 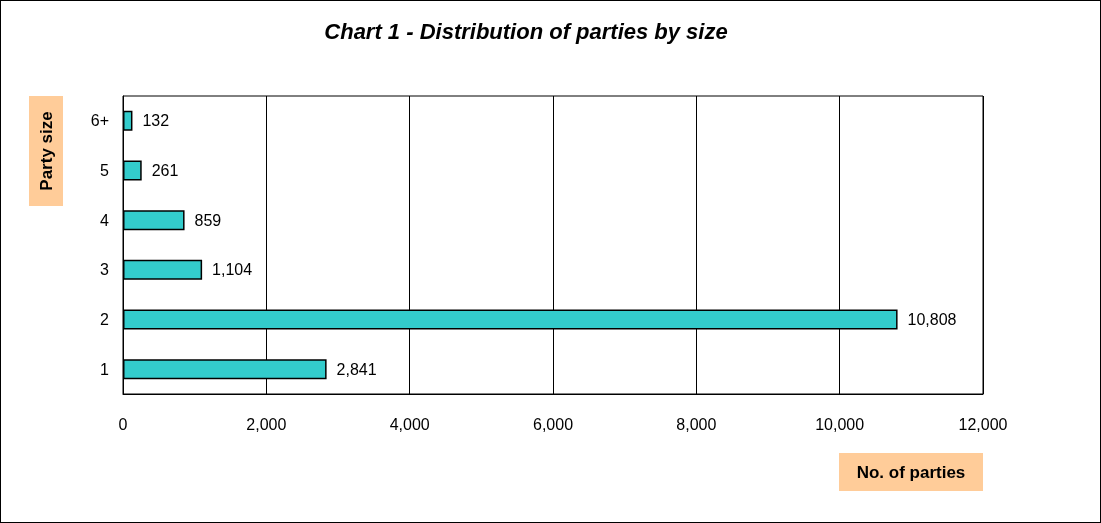 I want to click on data-label: 10,808, so click(x=932, y=319).